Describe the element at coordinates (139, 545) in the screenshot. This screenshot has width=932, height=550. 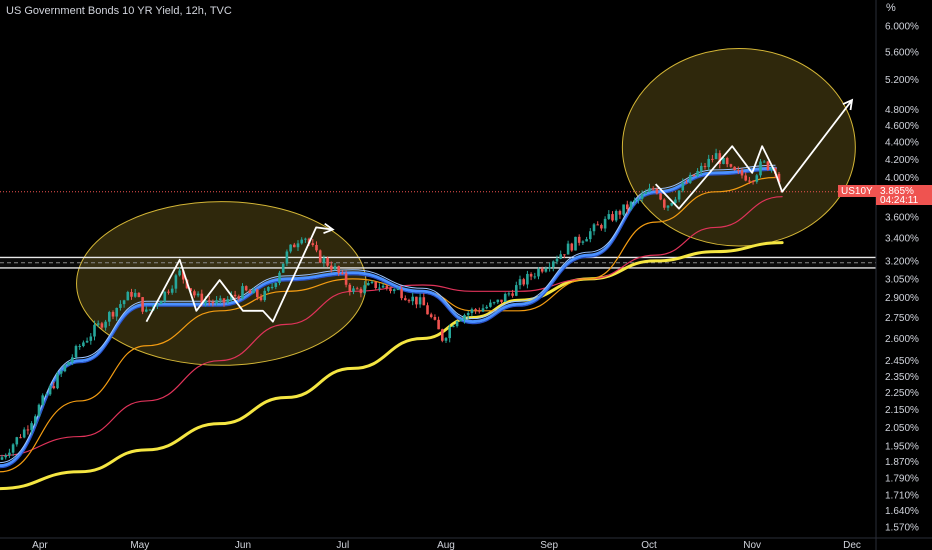
I see `x-tick-label: May` at that location.